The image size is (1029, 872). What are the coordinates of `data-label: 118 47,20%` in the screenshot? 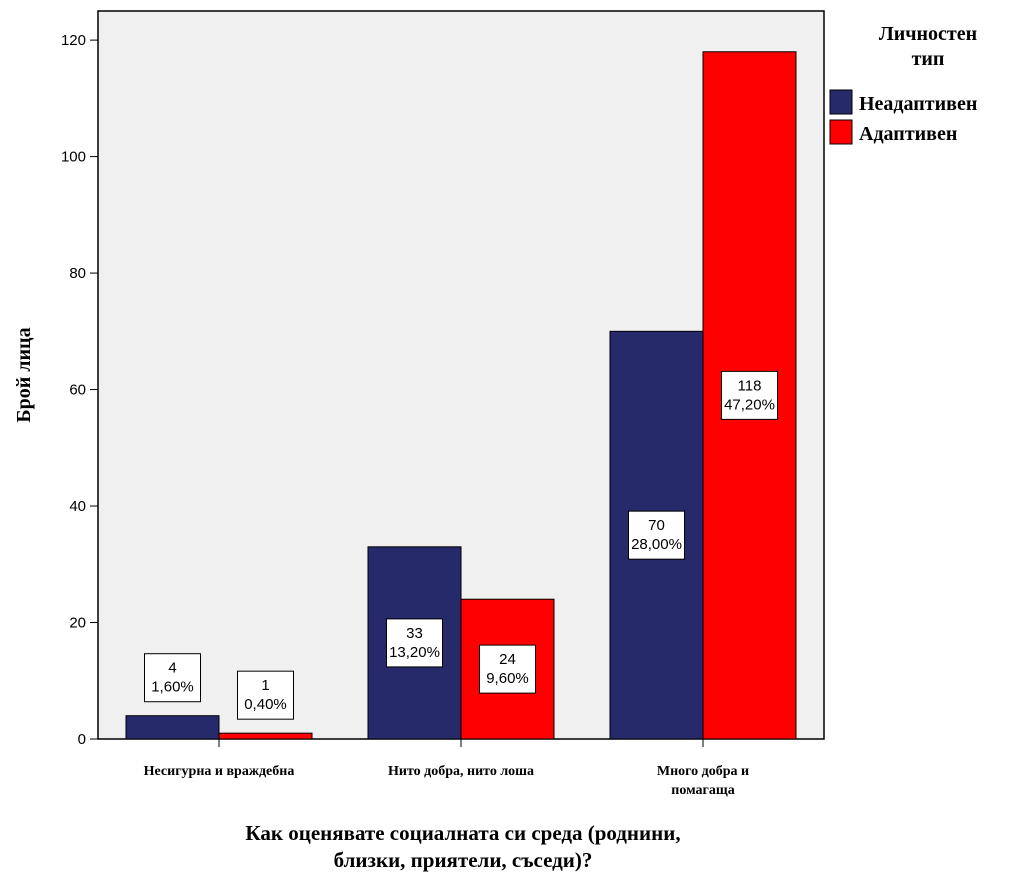 It's located at (749, 395).